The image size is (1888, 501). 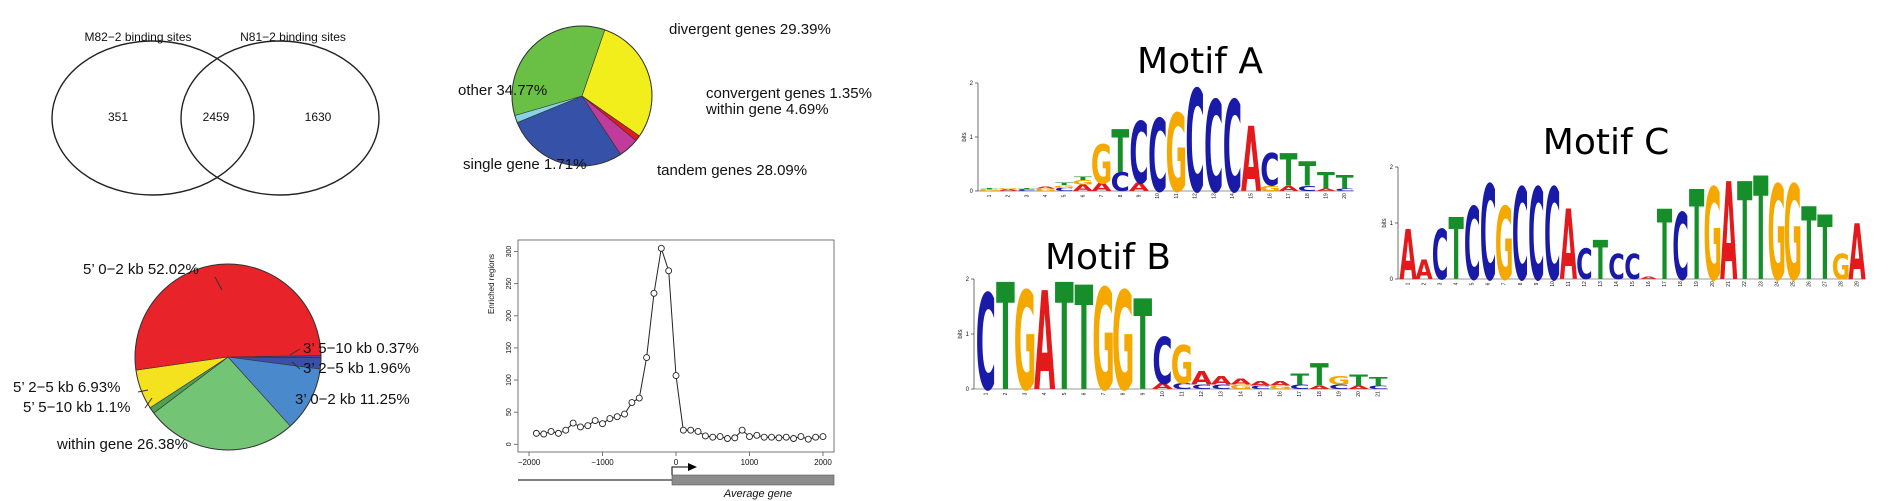 What do you see at coordinates (509, 444) in the screenshot?
I see `y-tick-label: 0` at bounding box center [509, 444].